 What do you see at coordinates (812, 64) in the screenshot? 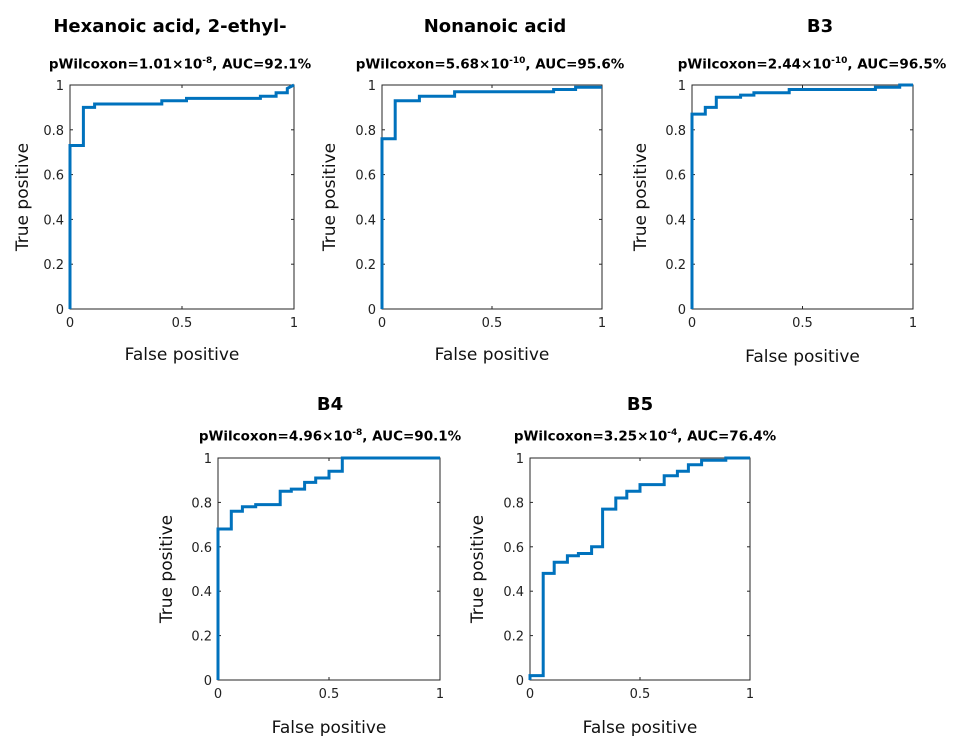
I see `chart-stat: pWilcoxon=2.44×10-10, AUC=96.5%` at bounding box center [812, 64].